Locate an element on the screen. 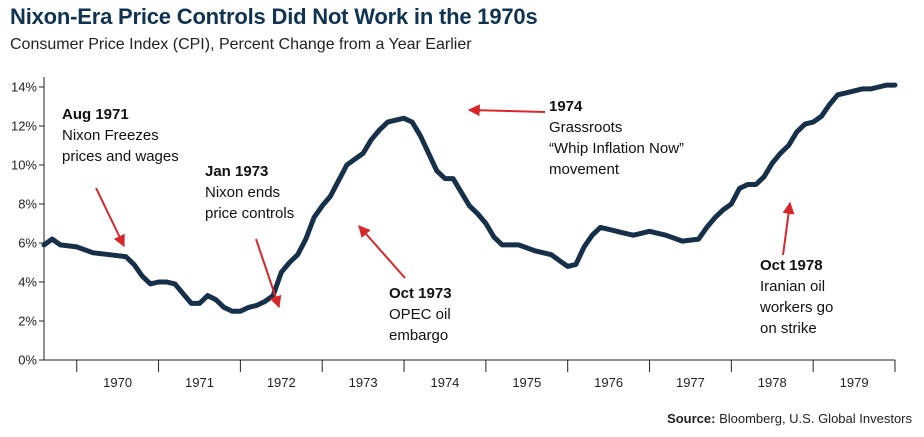  x-tick-label: 1978 is located at coordinates (772, 382).